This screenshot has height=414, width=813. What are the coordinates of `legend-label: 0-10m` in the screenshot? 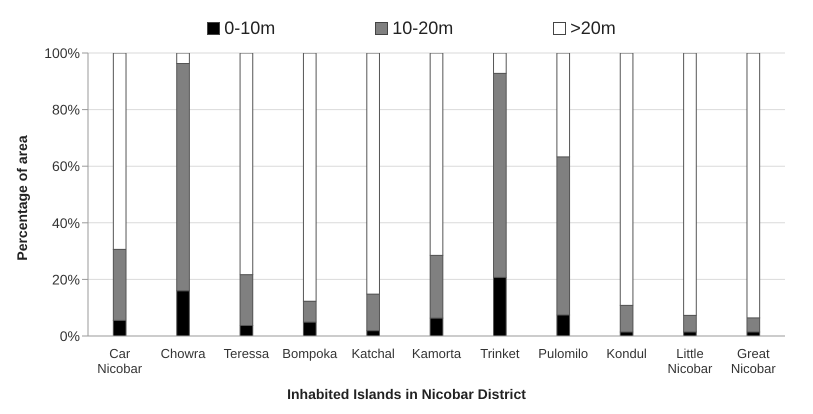 It's located at (249, 28).